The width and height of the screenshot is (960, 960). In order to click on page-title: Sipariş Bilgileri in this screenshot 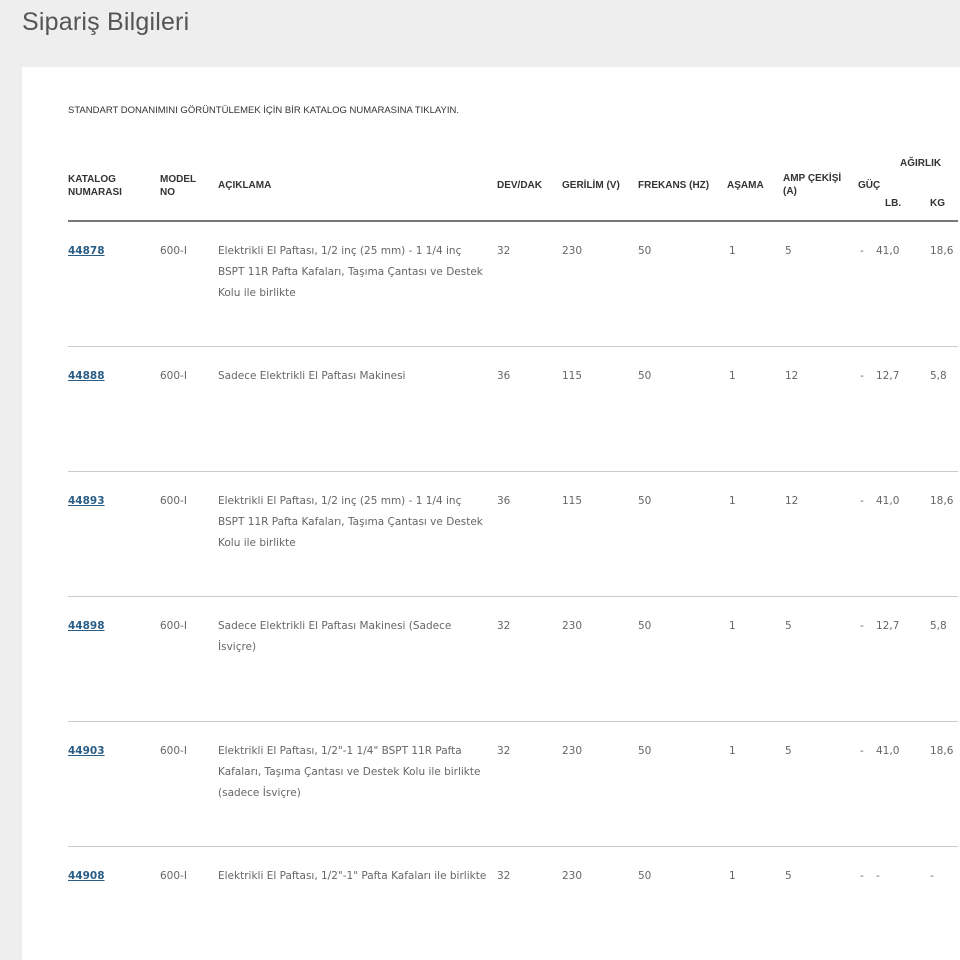, I will do `click(106, 22)`.